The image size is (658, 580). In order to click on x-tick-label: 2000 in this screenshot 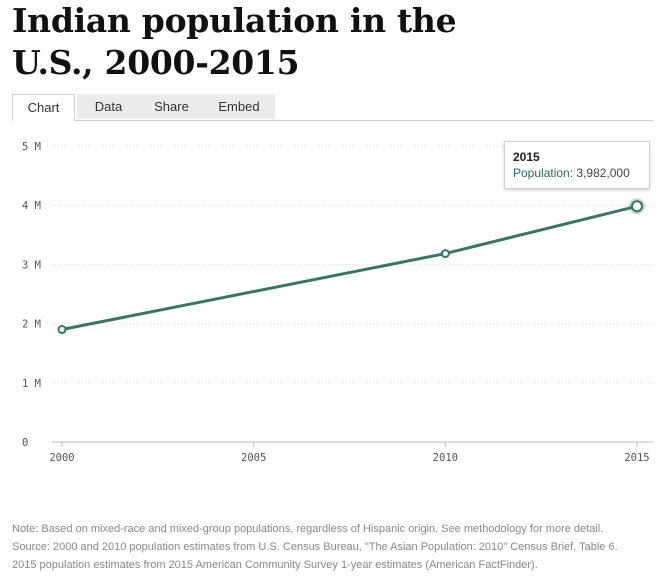, I will do `click(61, 458)`.